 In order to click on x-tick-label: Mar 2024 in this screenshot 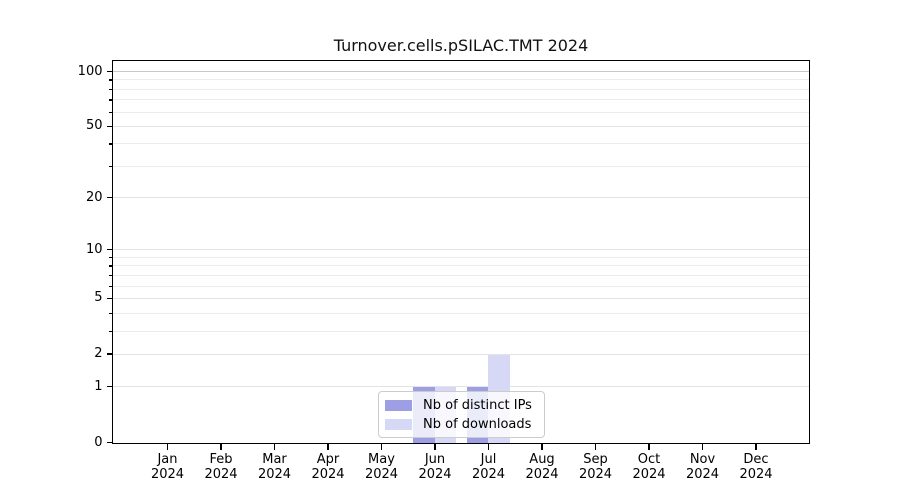, I will do `click(275, 467)`.